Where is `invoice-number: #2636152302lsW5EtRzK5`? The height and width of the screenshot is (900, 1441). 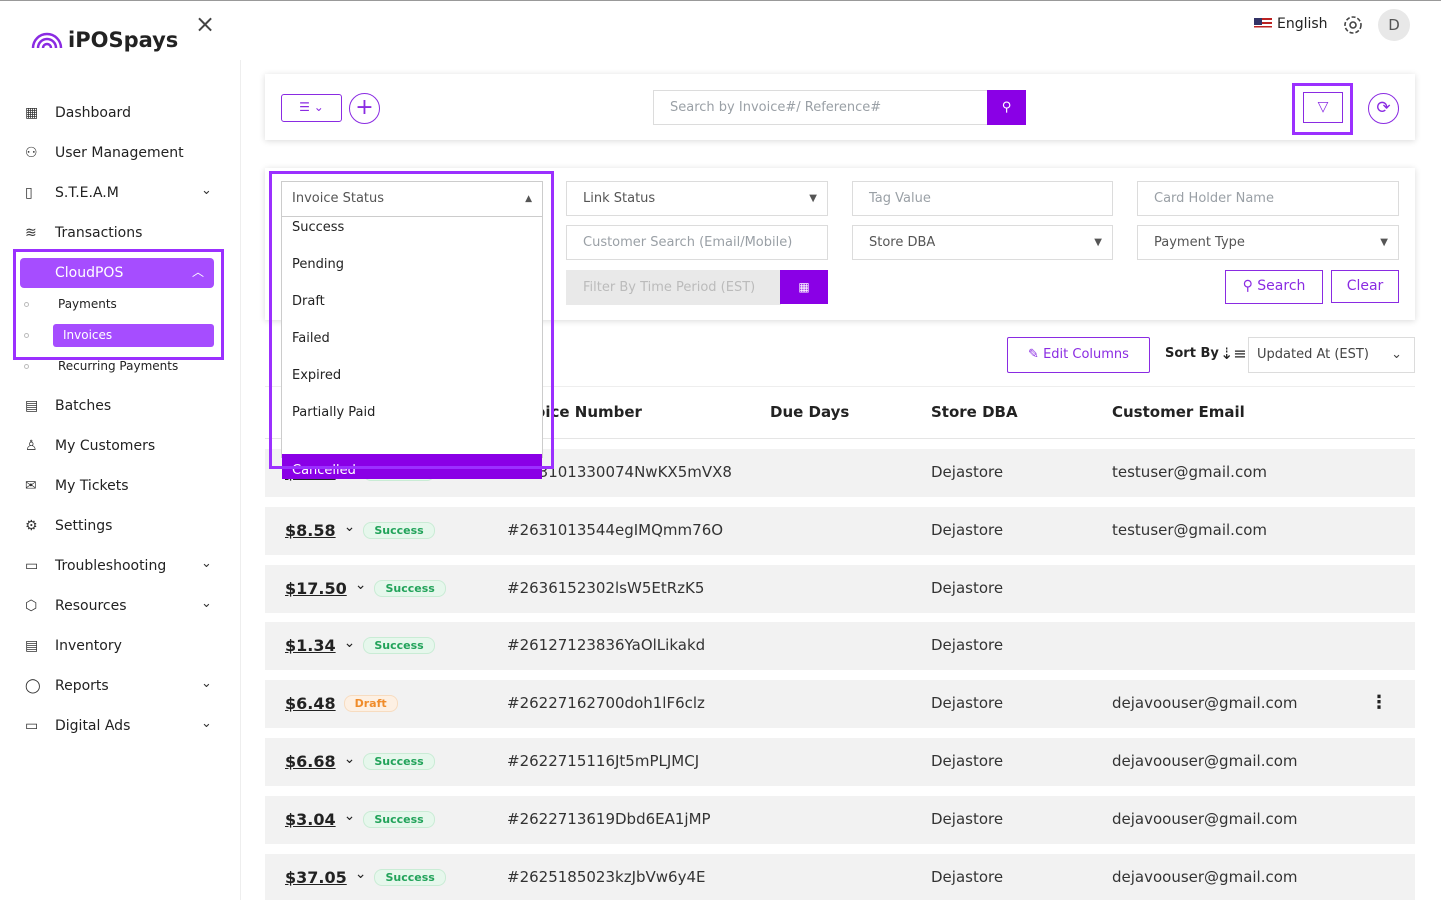
invoice-number: #2636152302lsW5EtRzK5 is located at coordinates (606, 587).